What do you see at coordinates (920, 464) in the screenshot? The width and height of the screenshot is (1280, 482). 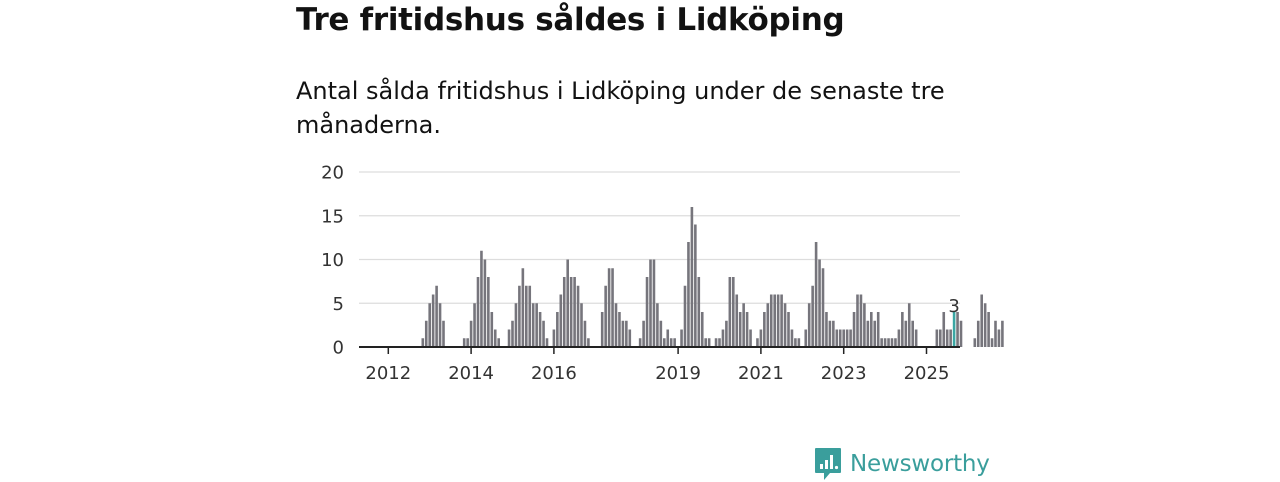 I see `brand-name: Newsworthy` at bounding box center [920, 464].